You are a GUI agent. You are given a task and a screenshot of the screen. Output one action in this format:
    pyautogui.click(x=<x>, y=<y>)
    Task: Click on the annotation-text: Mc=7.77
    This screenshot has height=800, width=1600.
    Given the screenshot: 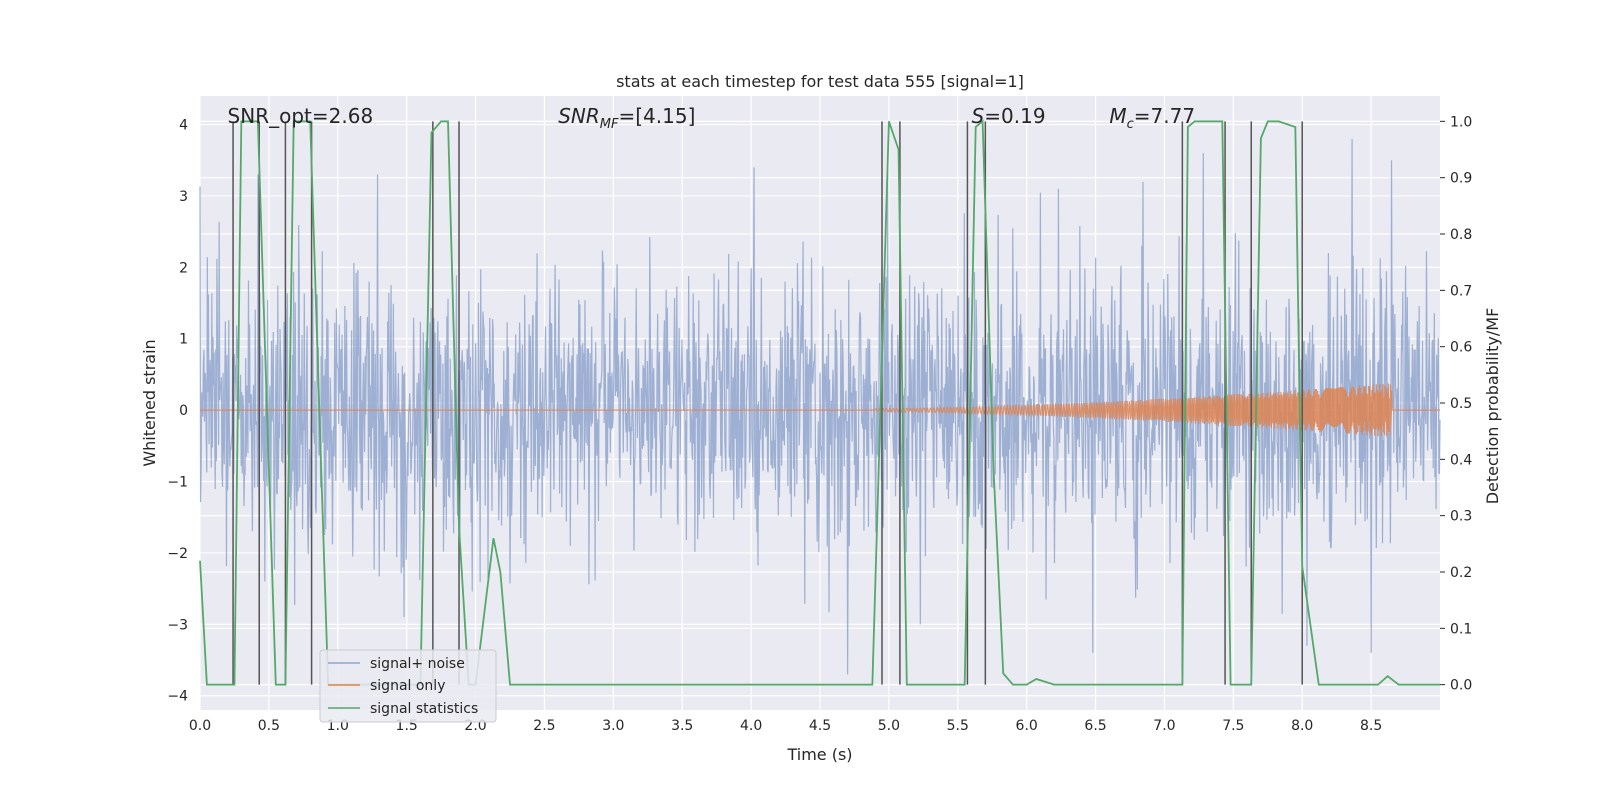 What is the action you would take?
    pyautogui.click(x=1152, y=118)
    